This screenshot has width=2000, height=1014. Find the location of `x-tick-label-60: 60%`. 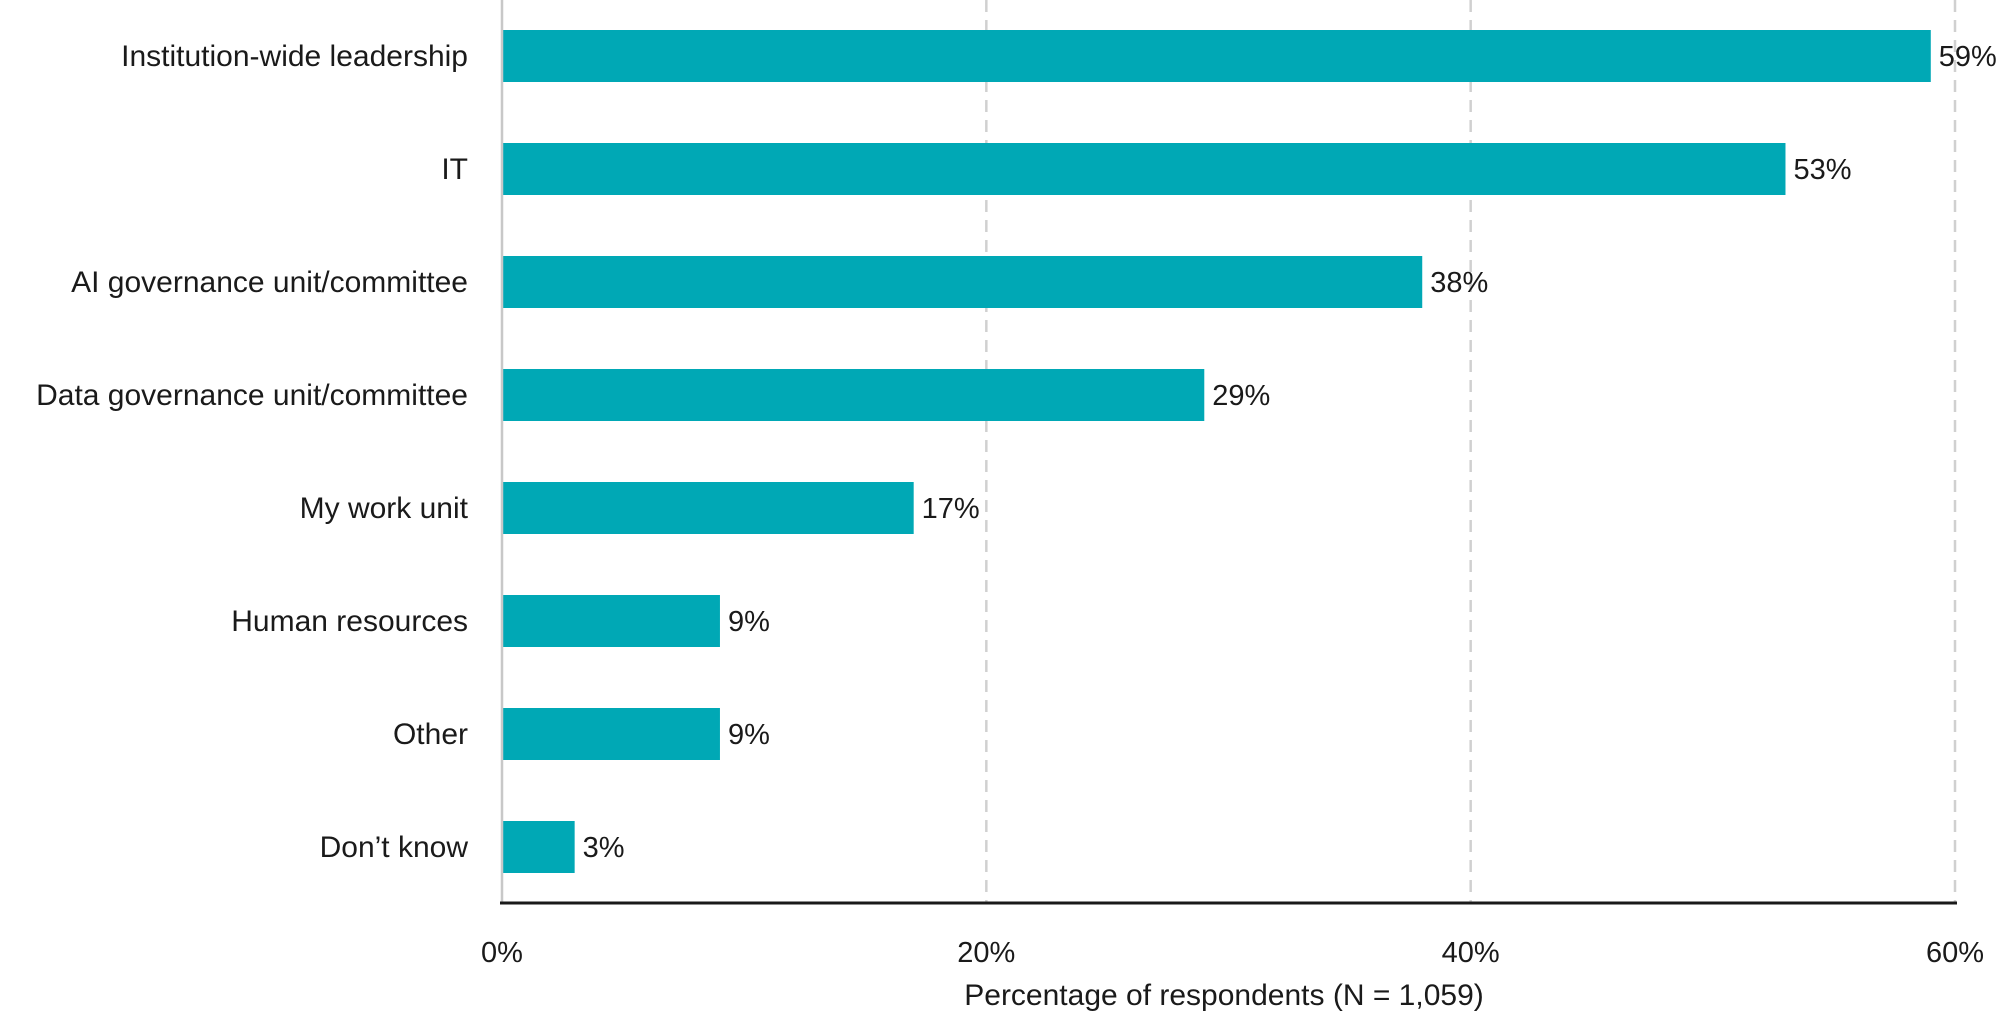

x-tick-label-60: 60% is located at coordinates (1955, 953).